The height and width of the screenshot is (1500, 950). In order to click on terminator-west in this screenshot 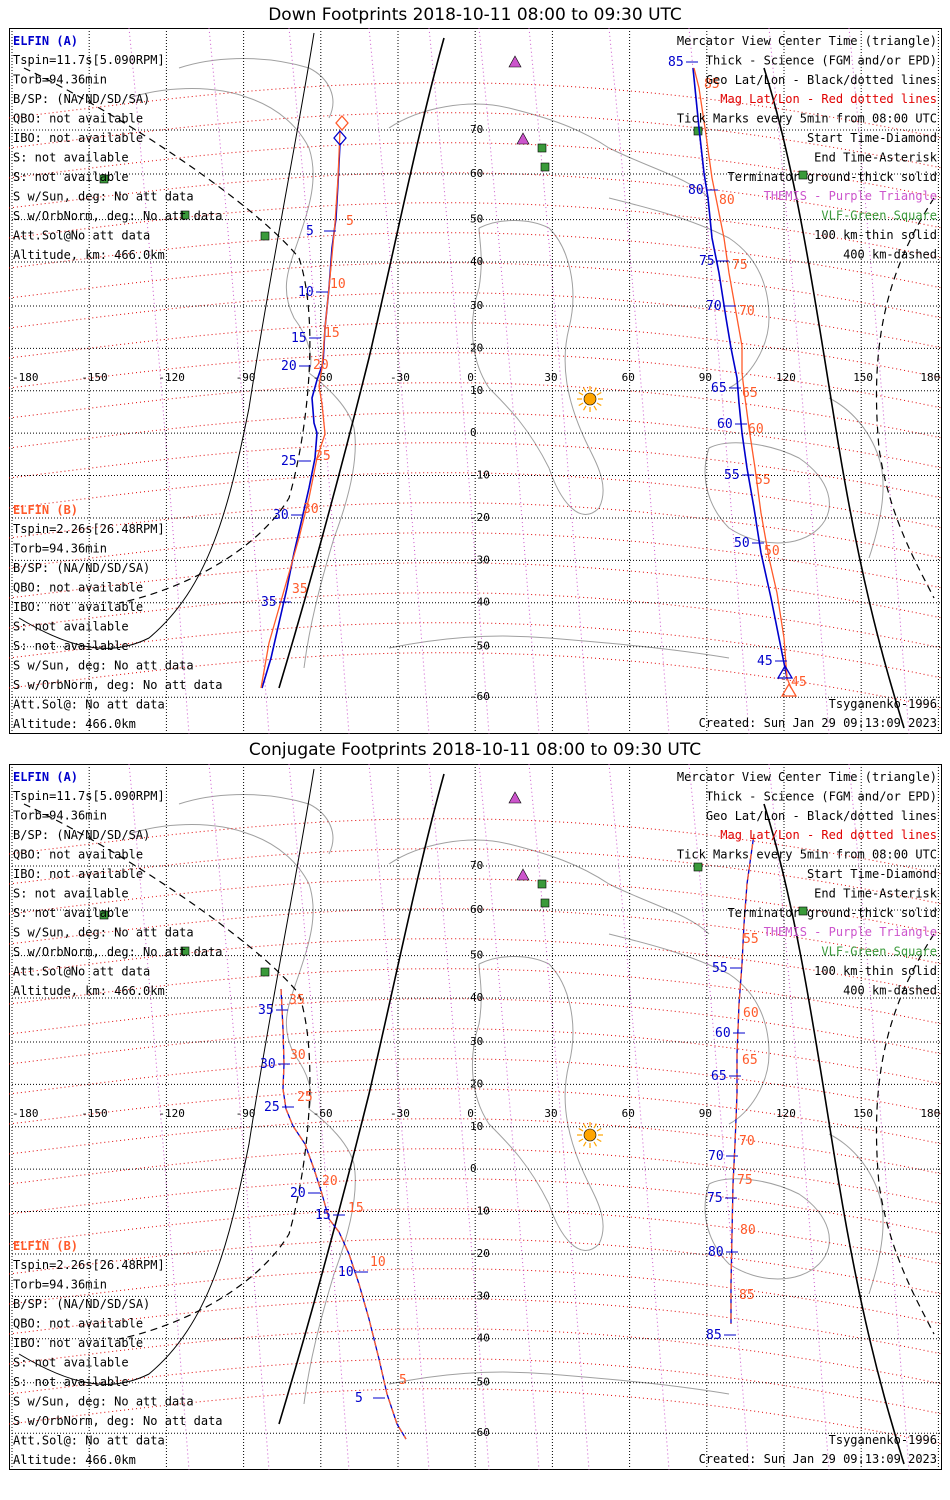, I will do `click(361, 363)`.